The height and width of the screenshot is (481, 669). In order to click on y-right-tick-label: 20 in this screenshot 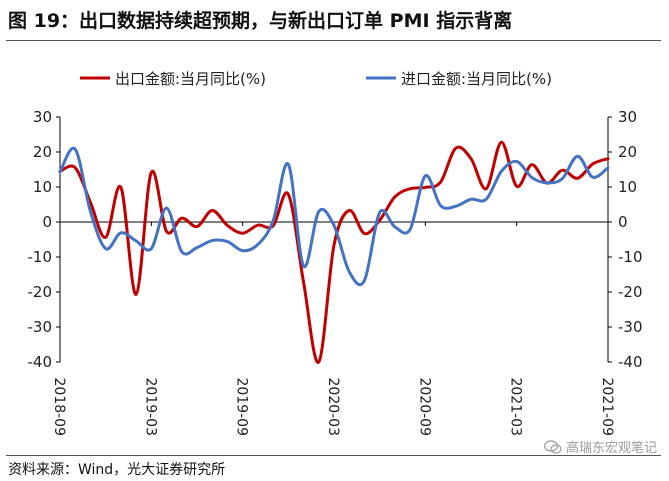, I will do `click(627, 152)`.